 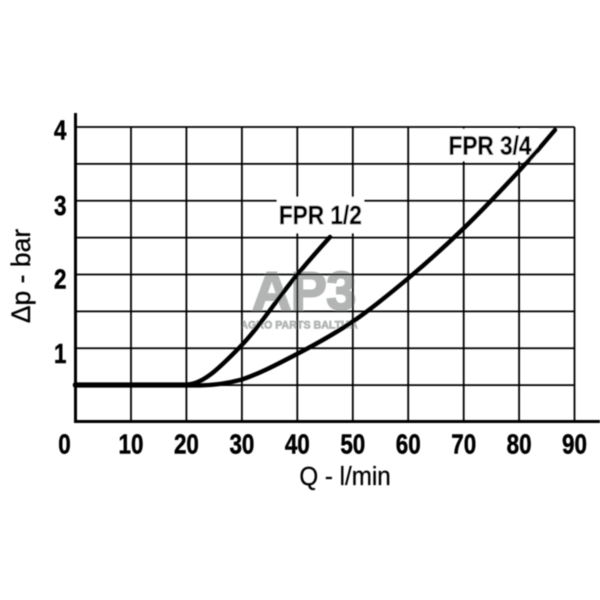 I want to click on svg-text: 90, so click(x=574, y=444).